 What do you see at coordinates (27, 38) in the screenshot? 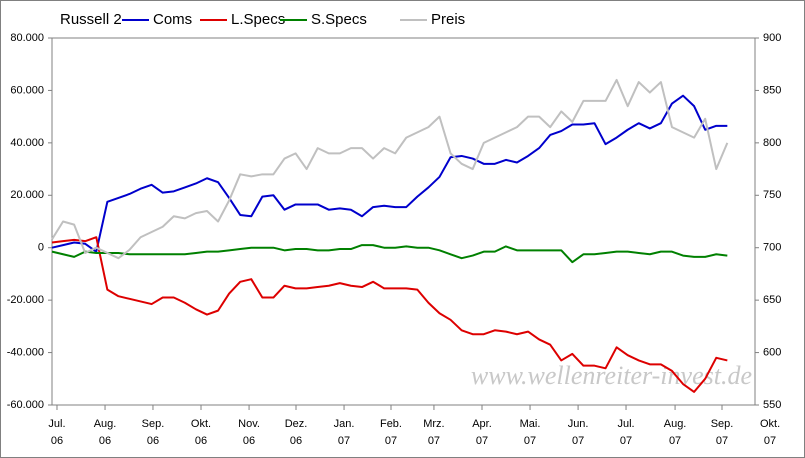
I see `y-tick-label: 80.000` at bounding box center [27, 38].